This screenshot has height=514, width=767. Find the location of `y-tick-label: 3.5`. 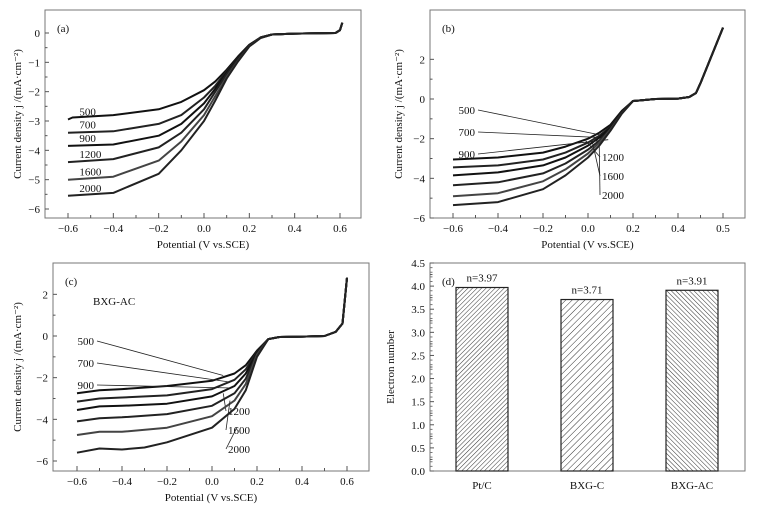

y-tick-label: 3.5 is located at coordinates (418, 310).